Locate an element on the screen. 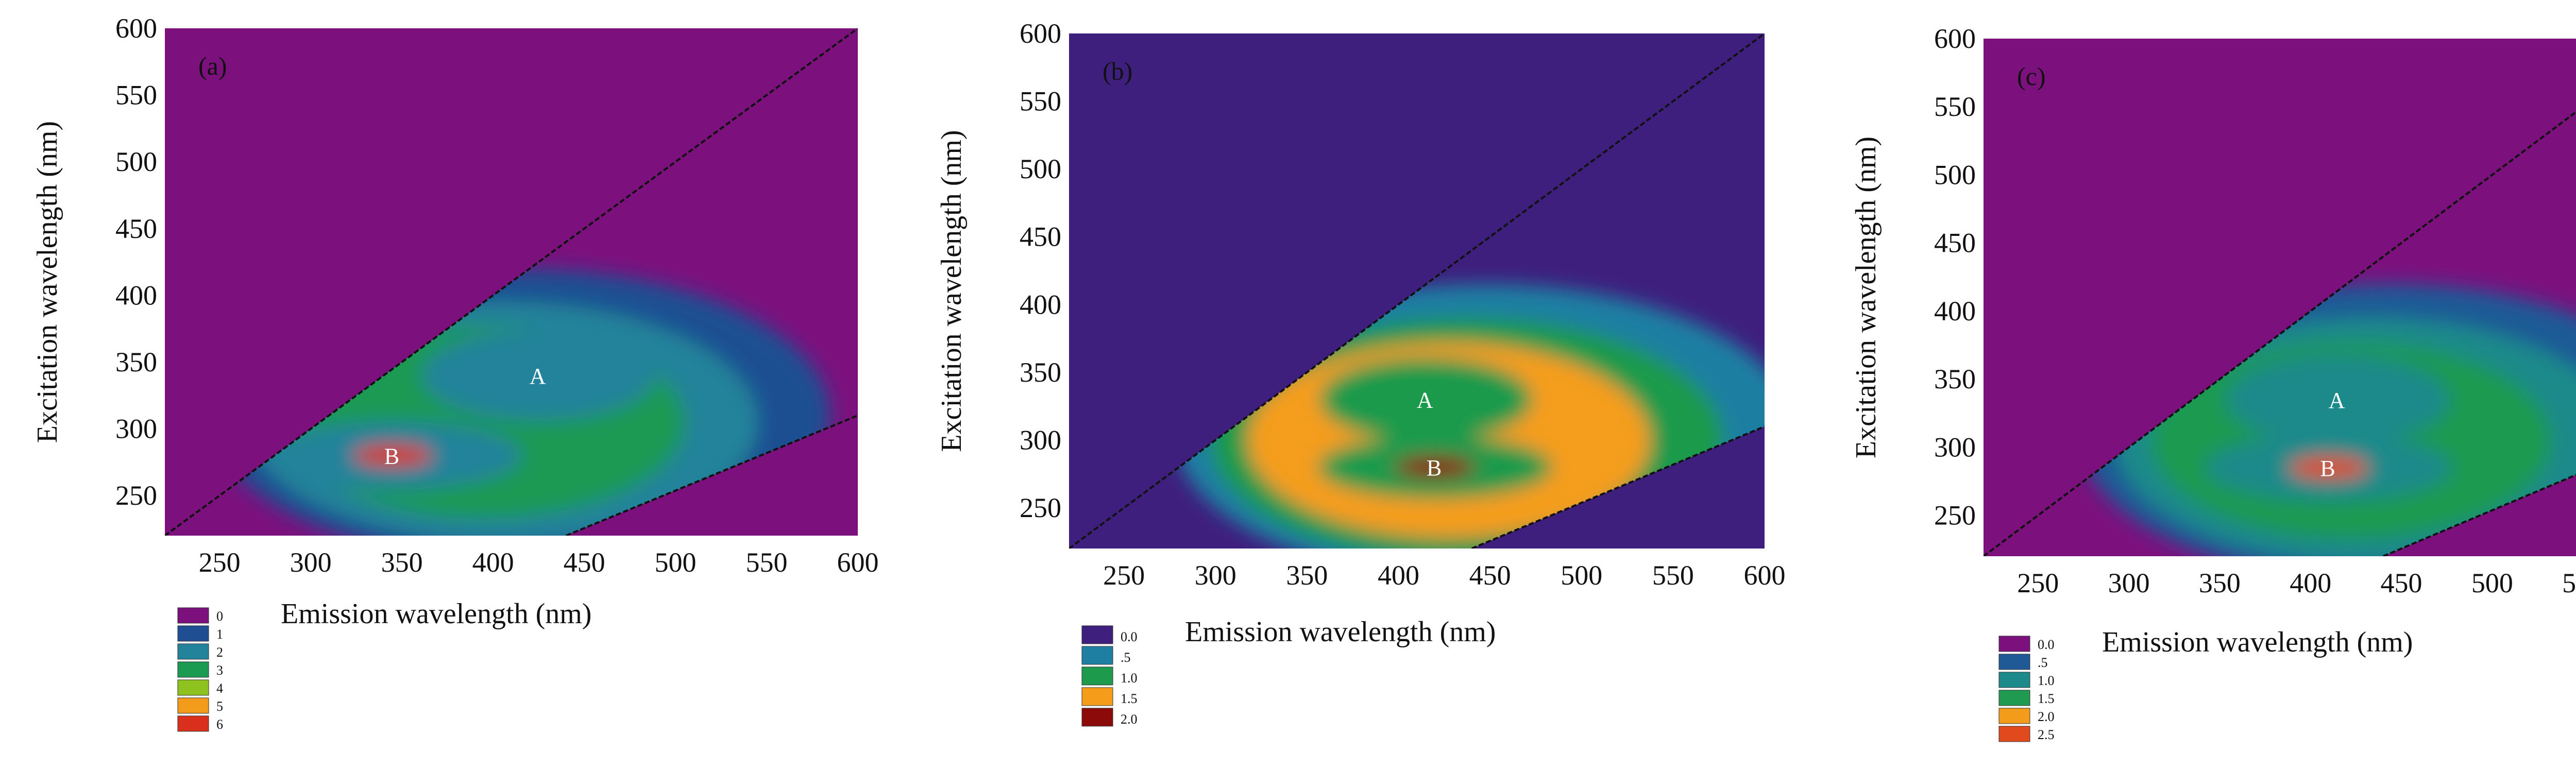  legend-label: 2.5 is located at coordinates (2046, 734).